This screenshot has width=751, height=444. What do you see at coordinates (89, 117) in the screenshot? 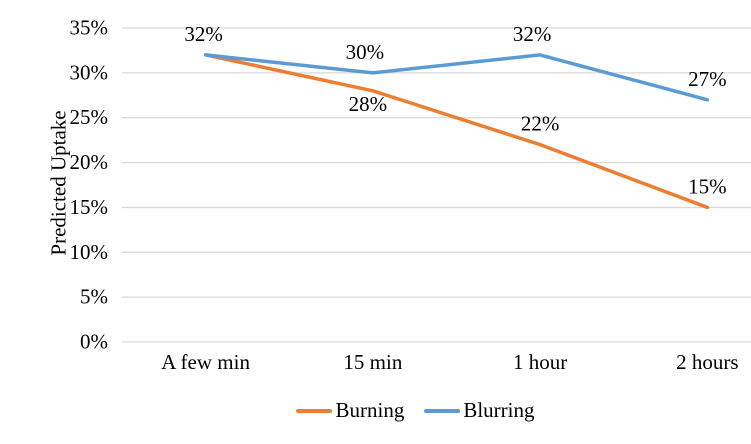
I see `y-tick-label: 25%` at bounding box center [89, 117].